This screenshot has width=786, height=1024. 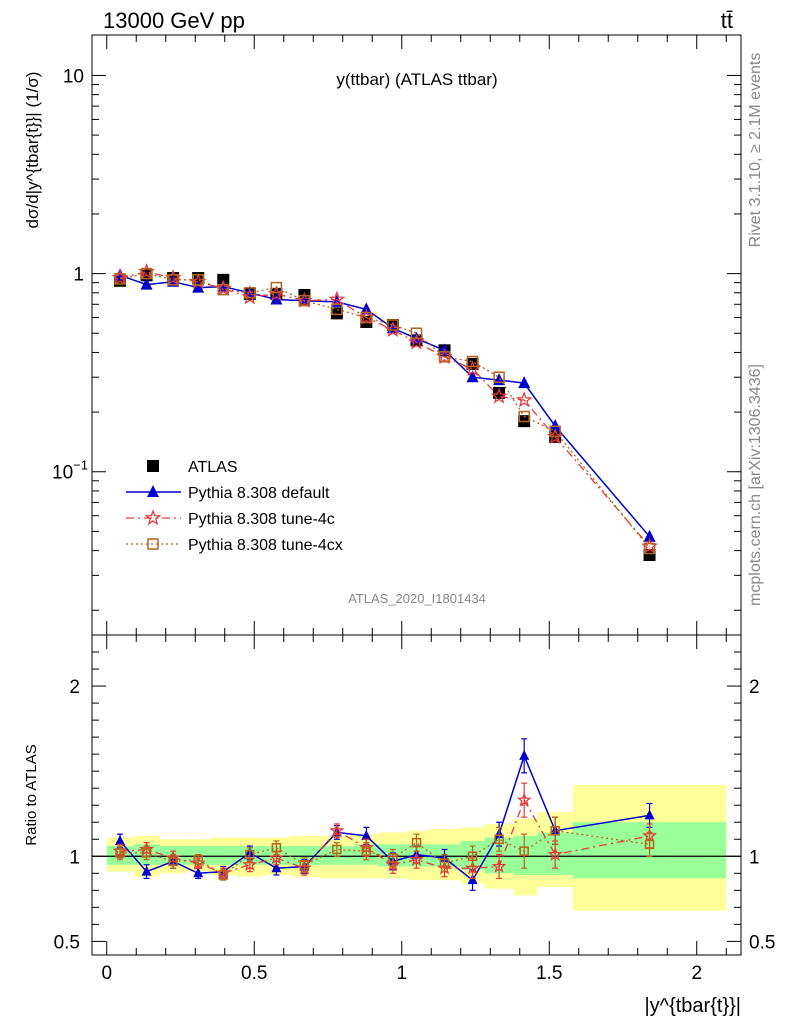 I want to click on band-inner-bin, so click(x=223, y=855).